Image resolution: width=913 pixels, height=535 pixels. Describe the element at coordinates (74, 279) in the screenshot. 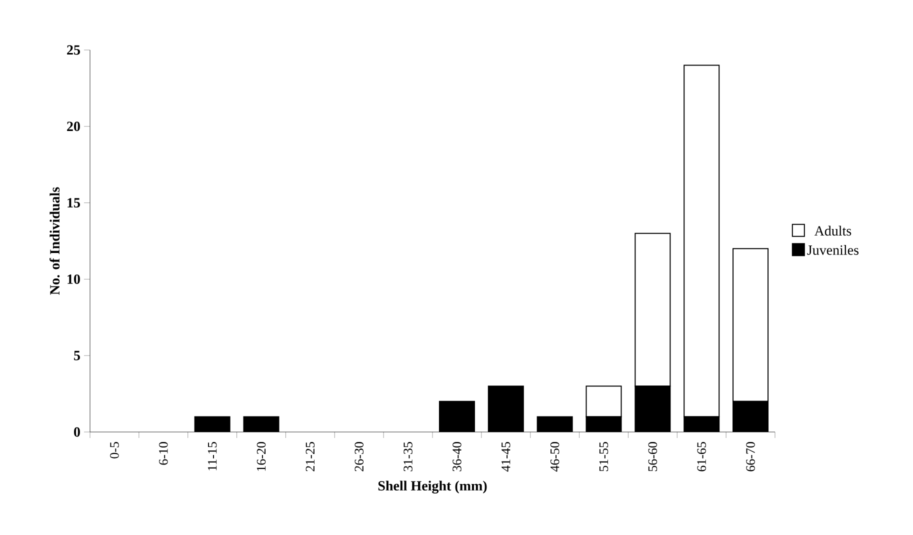

I see `y-tick-label: 10` at that location.